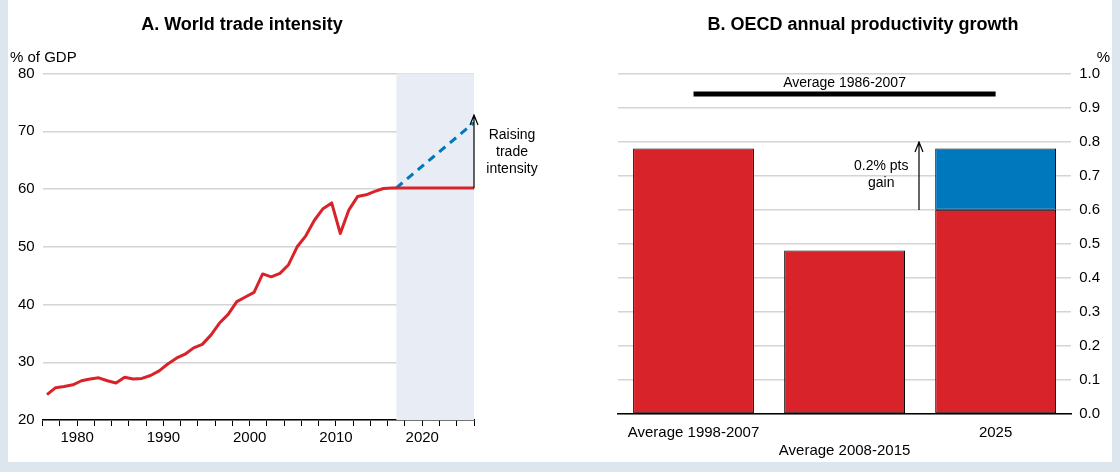  What do you see at coordinates (242, 23) in the screenshot?
I see `chart-title: A. World trade intensity` at bounding box center [242, 23].